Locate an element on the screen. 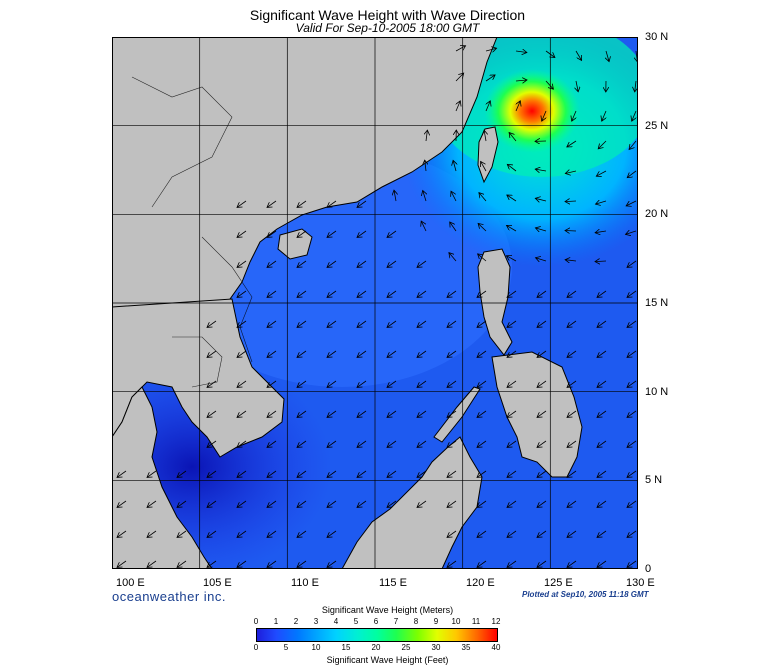 The height and width of the screenshot is (665, 775). colorbar-feet-tick: 35 is located at coordinates (466, 647).